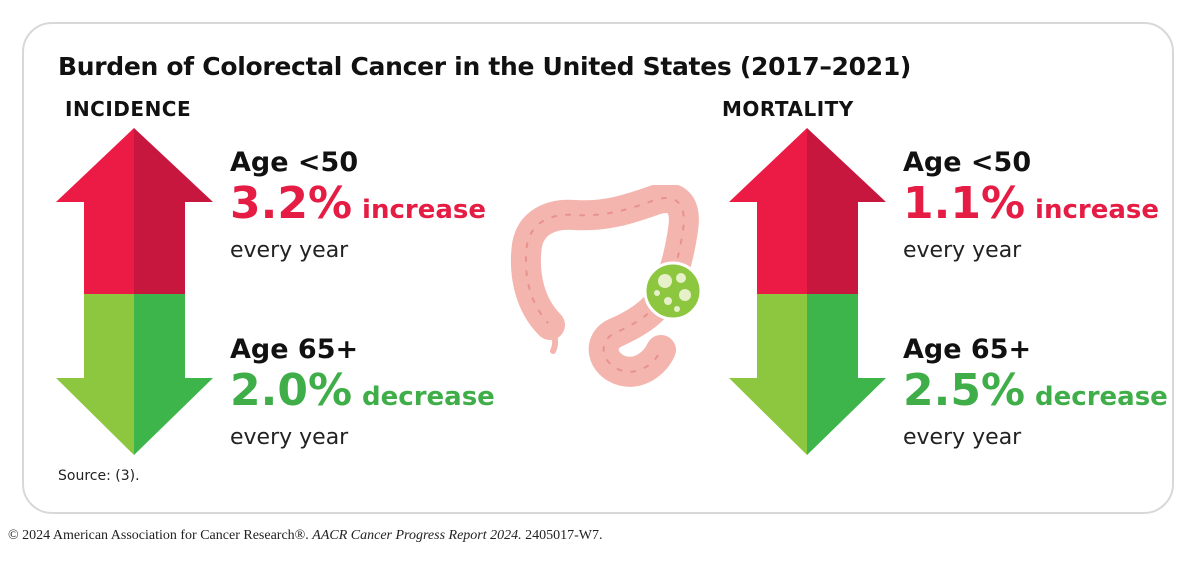  Describe the element at coordinates (1031, 205) in the screenshot. I see `mortality-young-stat: Age <50 1.1% increase every year` at that location.